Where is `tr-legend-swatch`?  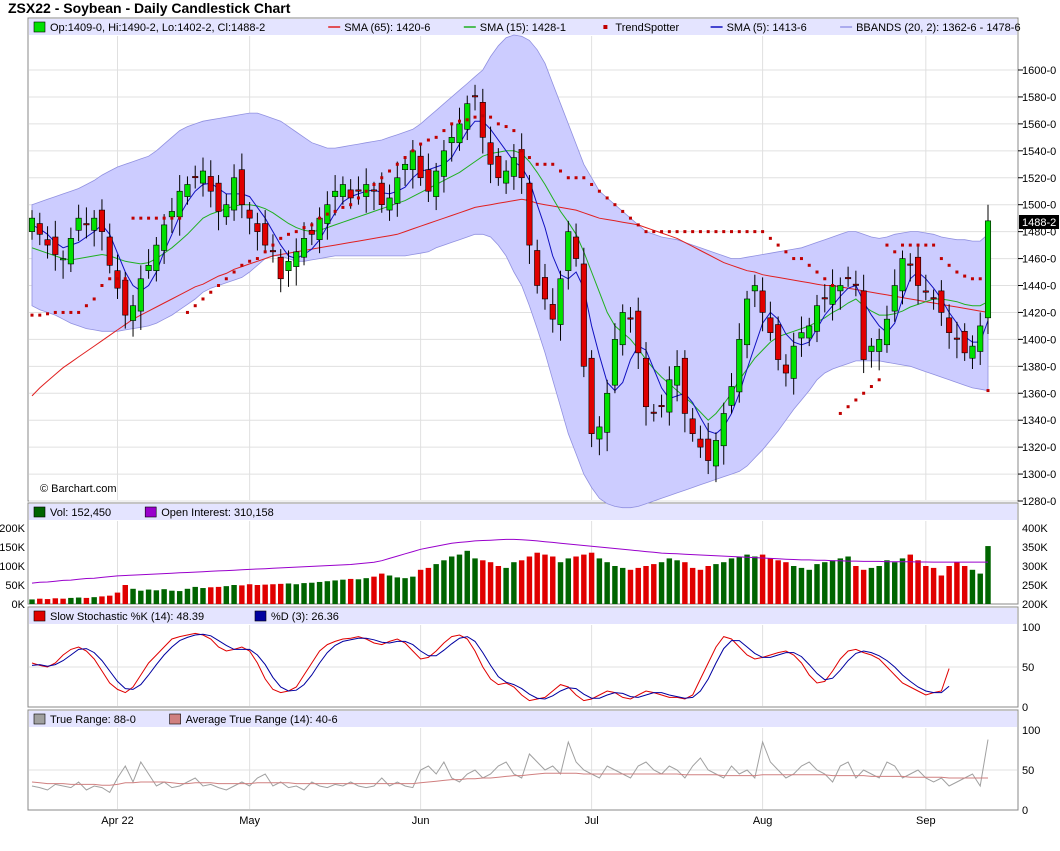
tr-legend-swatch is located at coordinates (39, 719).